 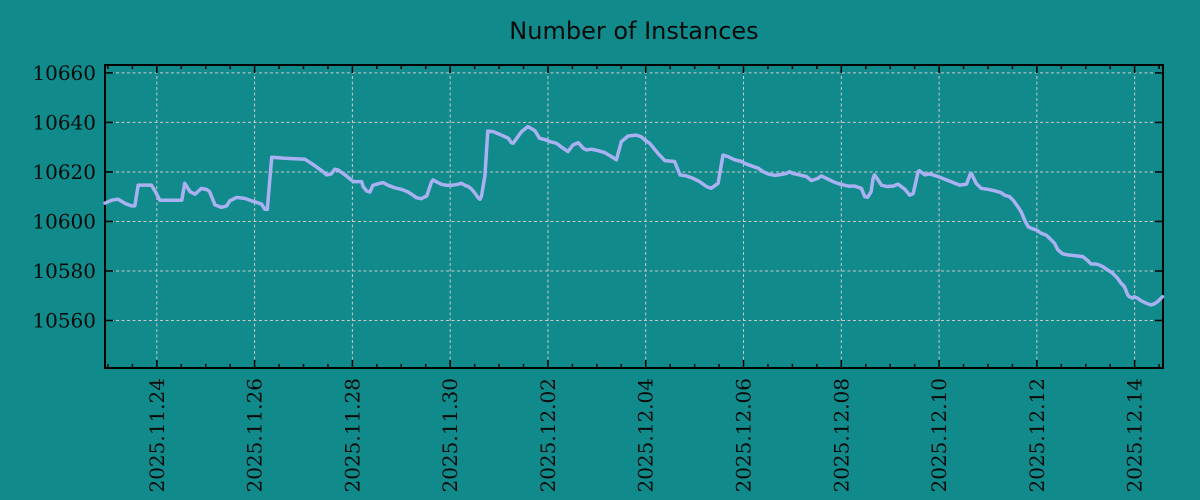 I want to click on x-tick-label: 2025.11.24, so click(x=157, y=435).